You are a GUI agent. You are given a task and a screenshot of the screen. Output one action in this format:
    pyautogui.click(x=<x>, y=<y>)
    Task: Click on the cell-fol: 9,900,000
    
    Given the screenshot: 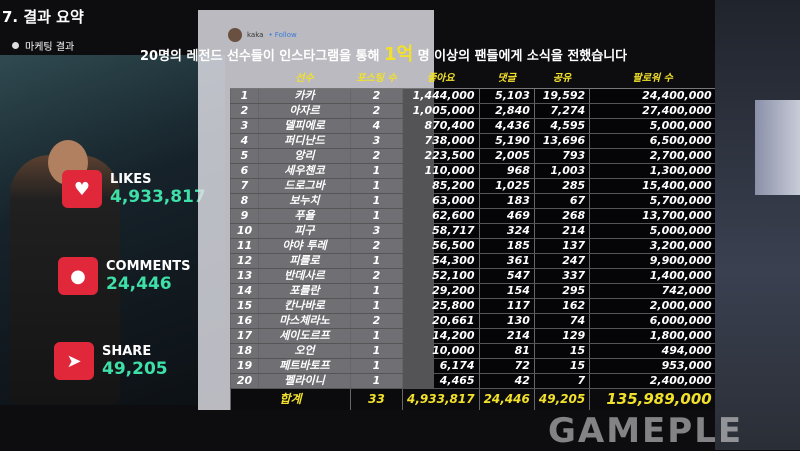 What is the action you would take?
    pyautogui.click(x=652, y=261)
    